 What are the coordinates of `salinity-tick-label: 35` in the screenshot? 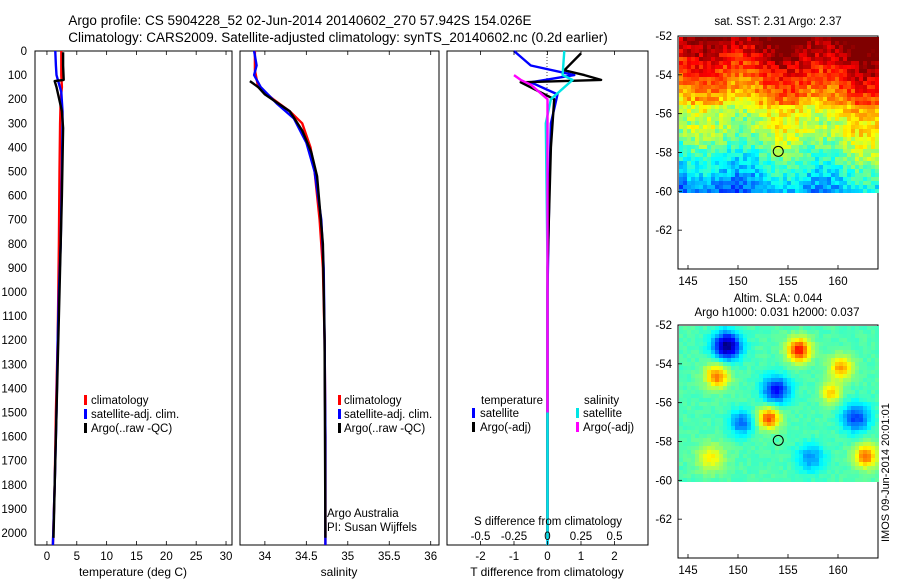 It's located at (347, 557).